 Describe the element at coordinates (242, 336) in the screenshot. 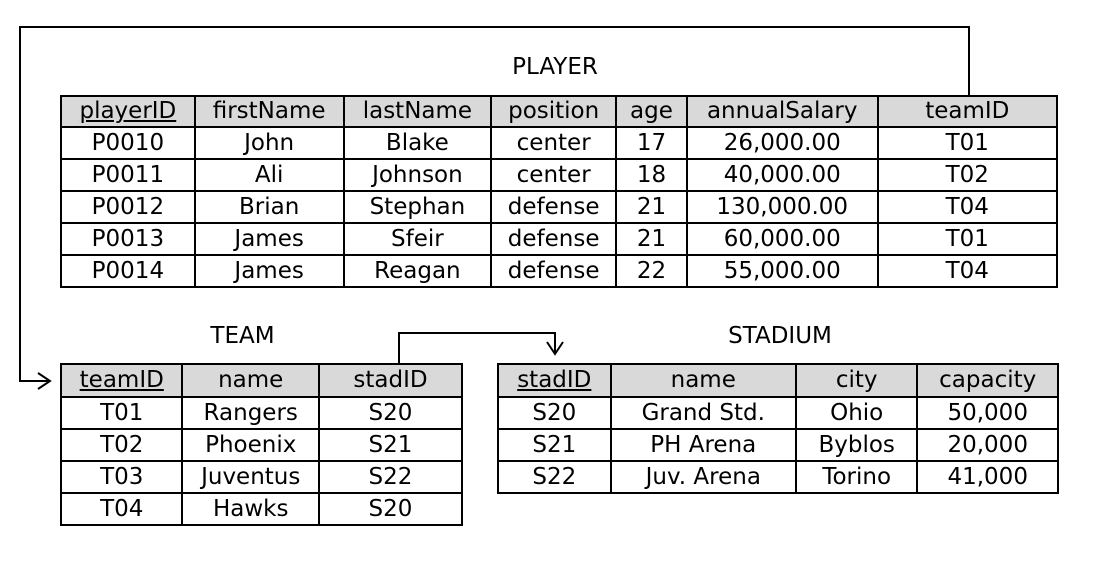

I see `team-table-title: TEAM` at that location.